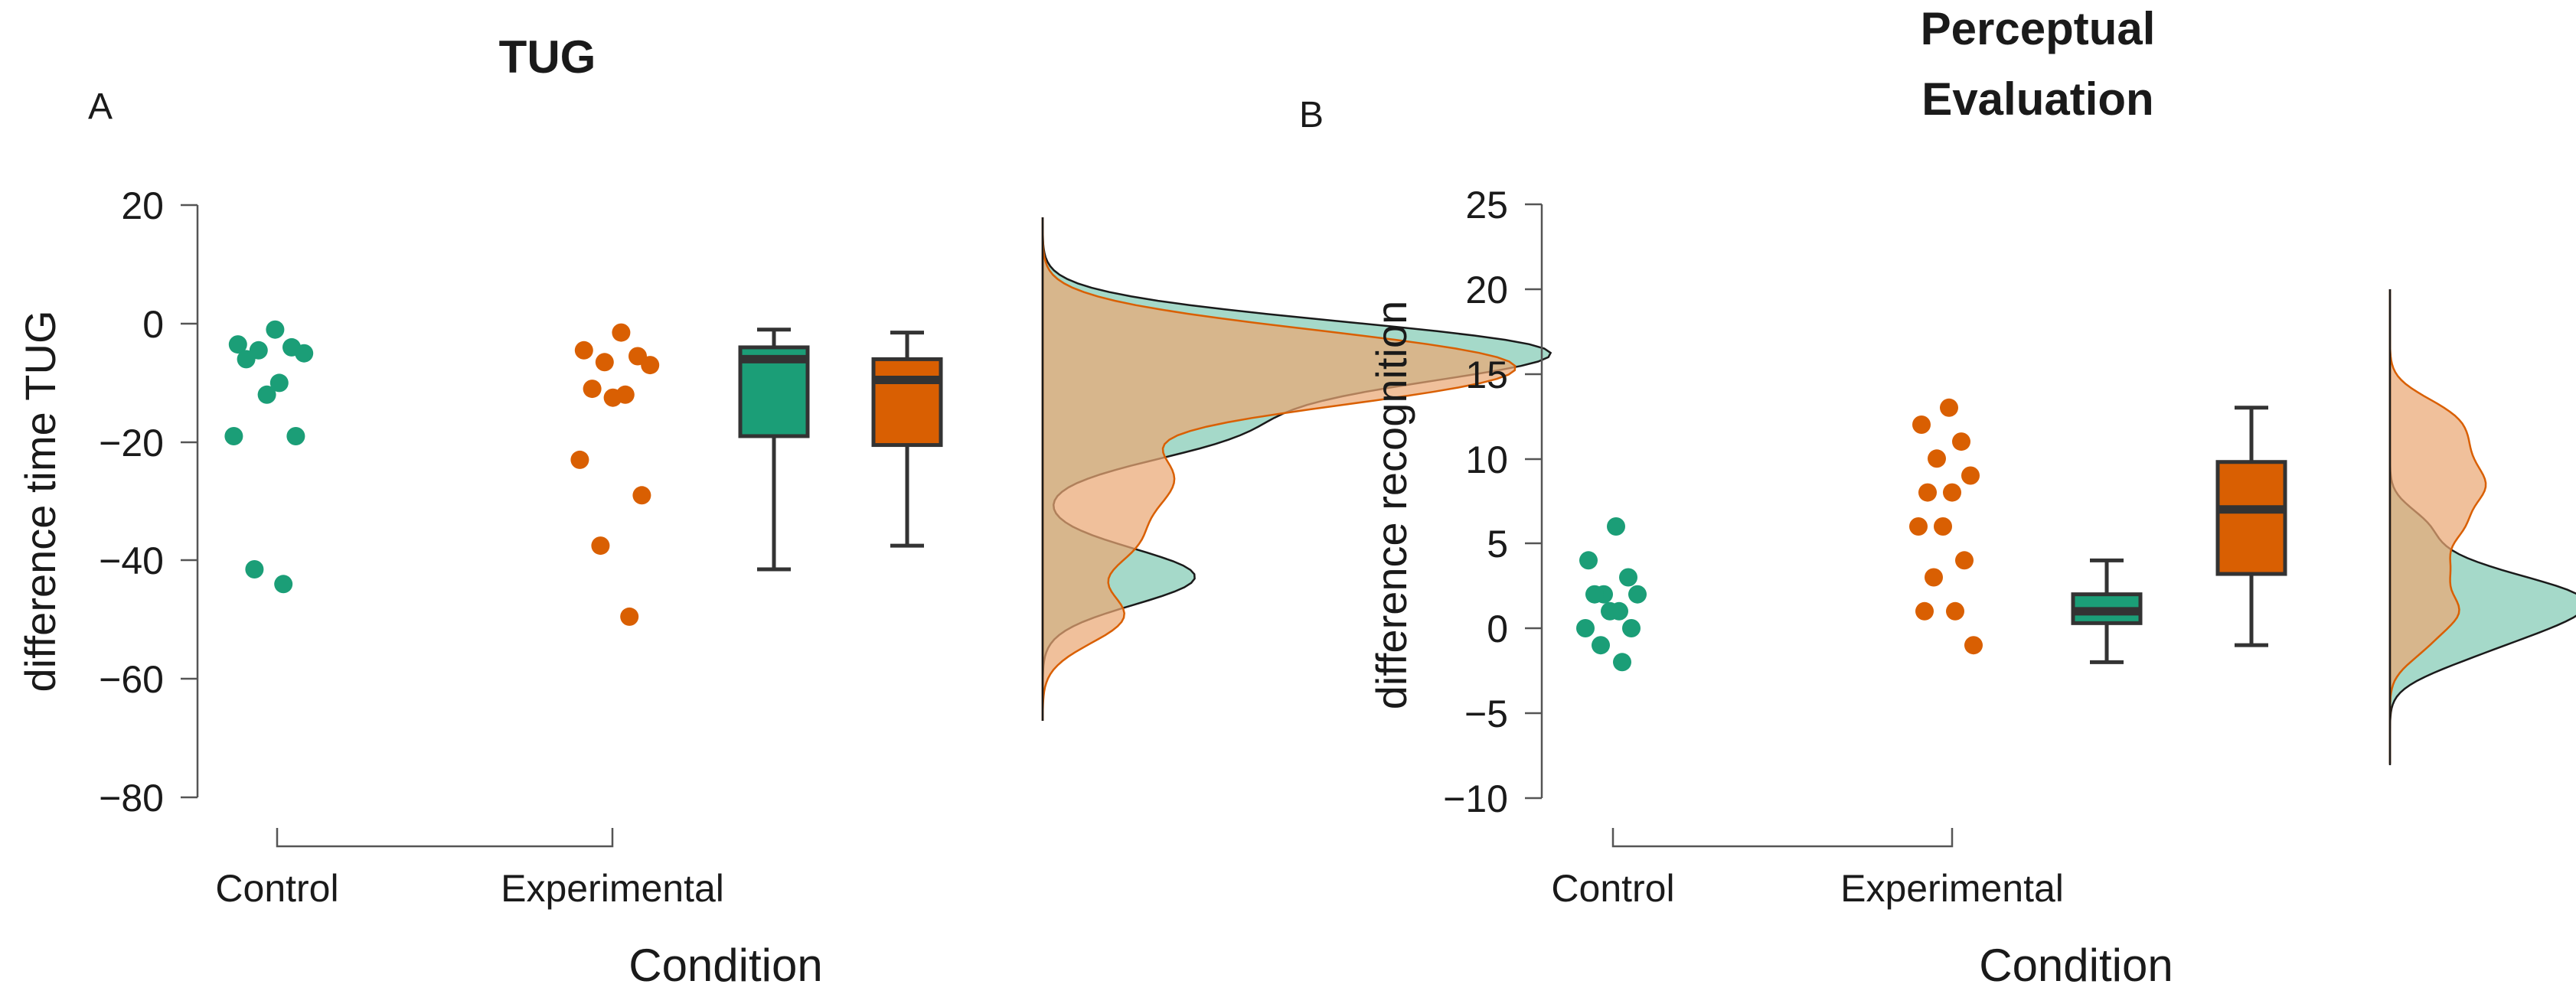  What do you see at coordinates (2076, 965) in the screenshot?
I see `panel-b-x-axis-title: Condition` at bounding box center [2076, 965].